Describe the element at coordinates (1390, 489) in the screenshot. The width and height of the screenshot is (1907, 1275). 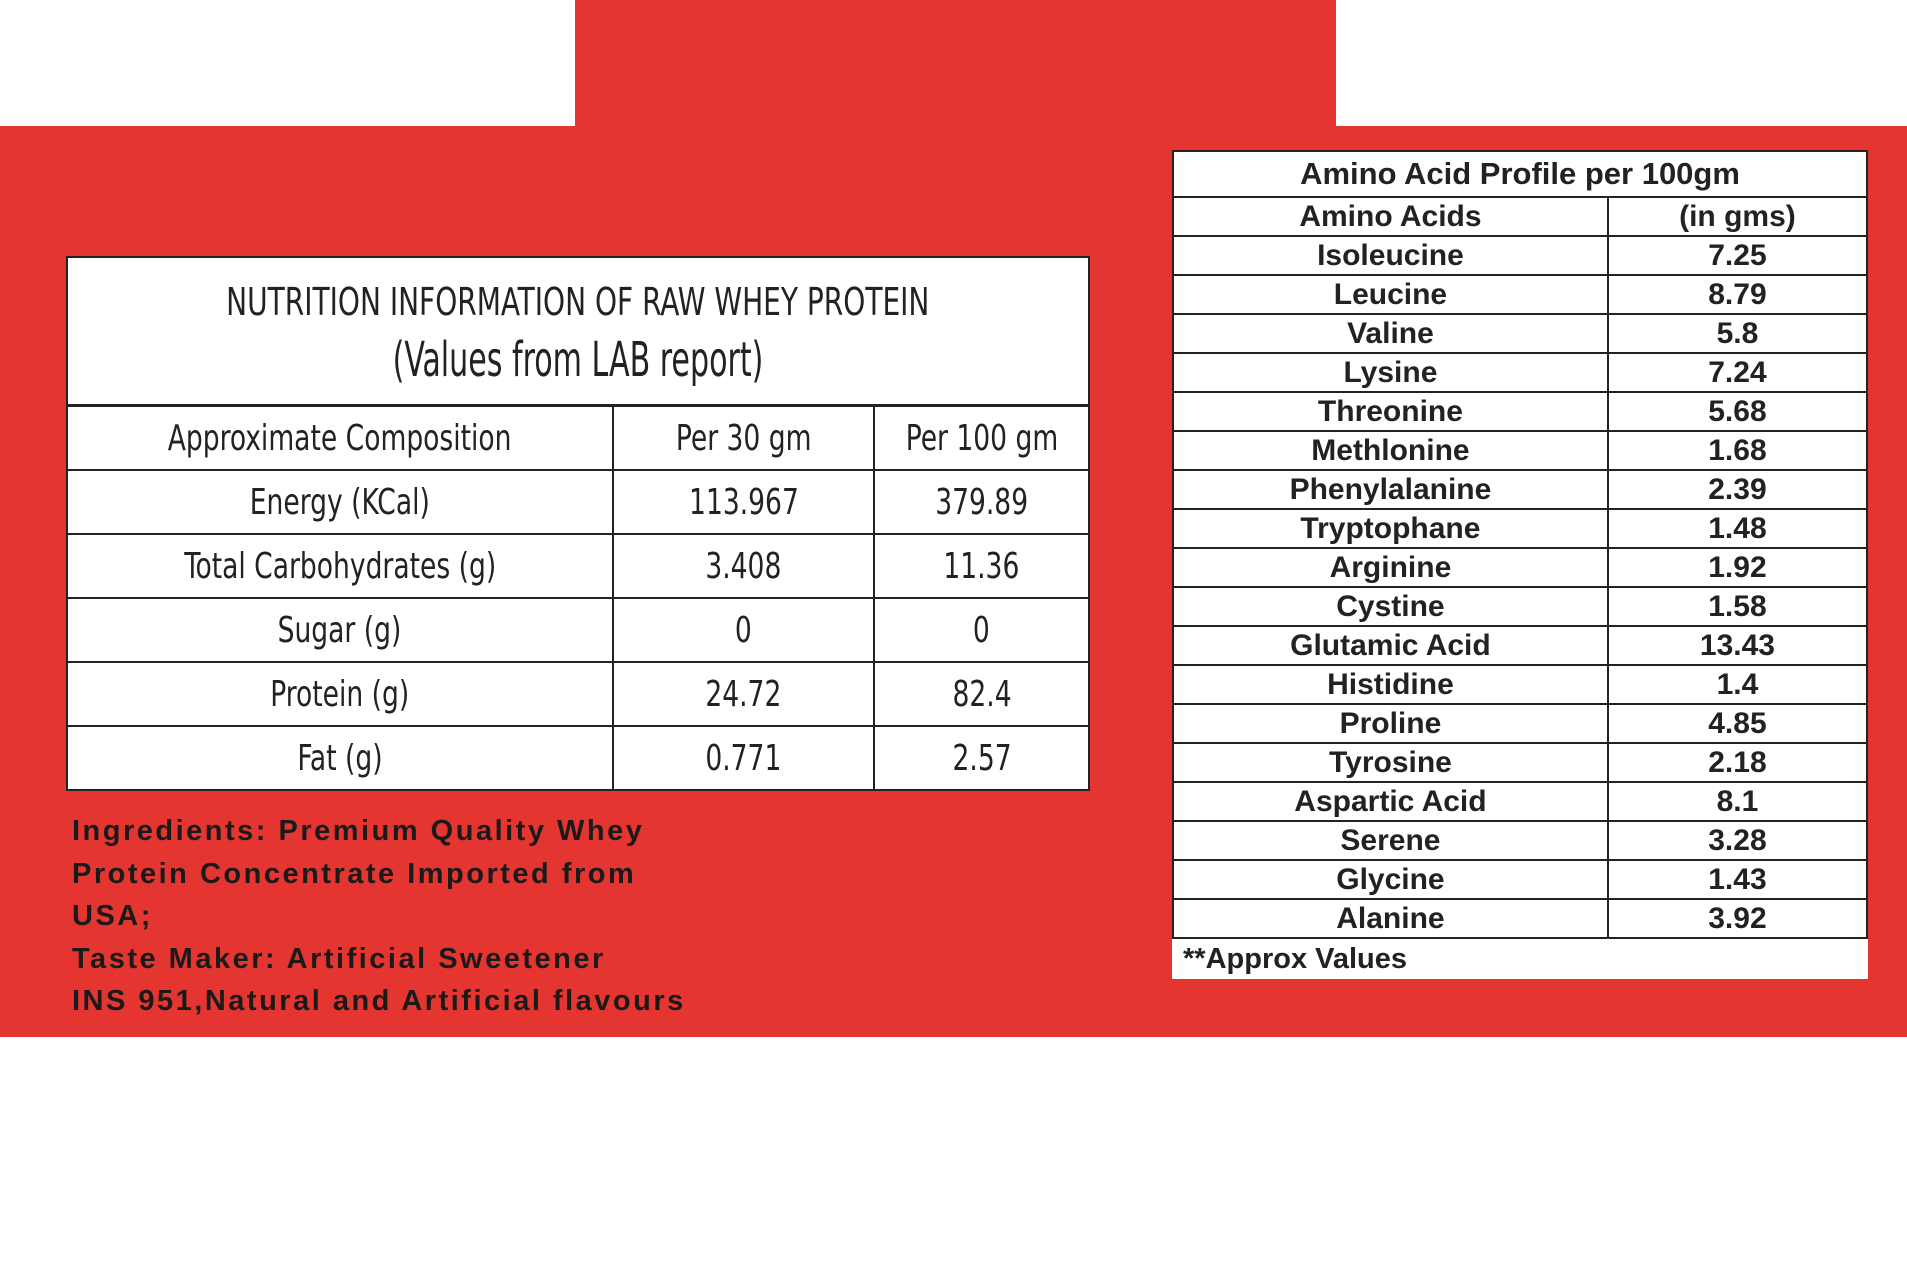
I see `amino-name: Phenylalanine` at that location.